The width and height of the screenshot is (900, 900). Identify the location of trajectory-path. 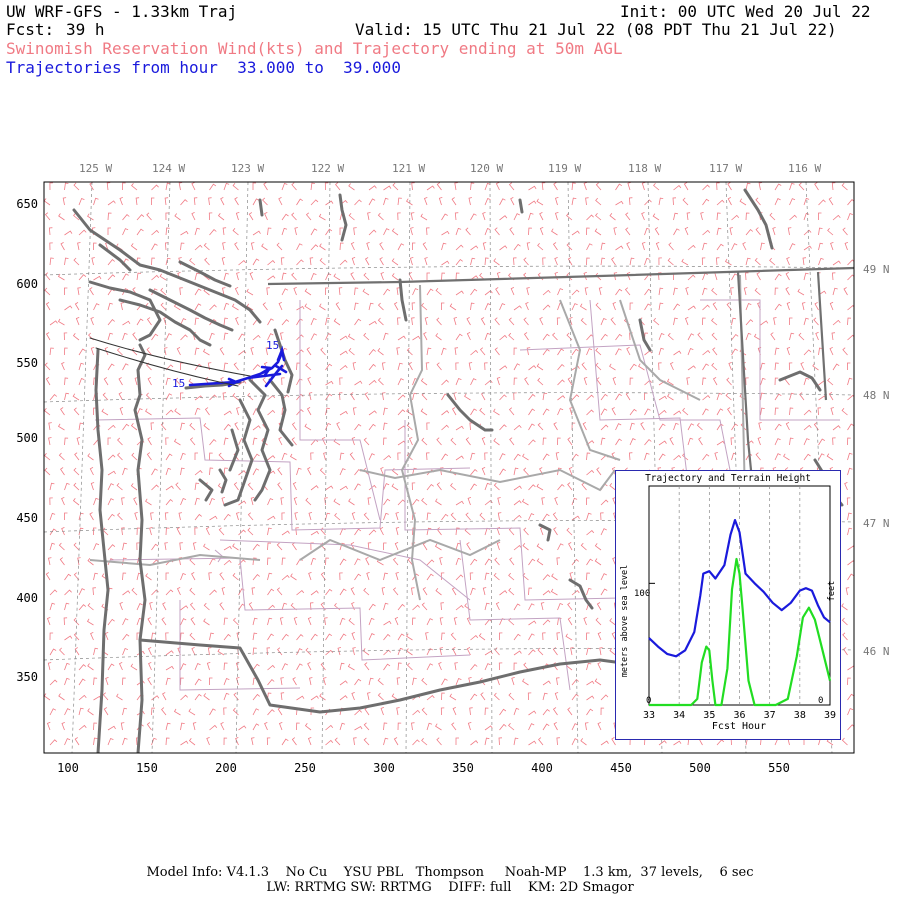
(188, 362).